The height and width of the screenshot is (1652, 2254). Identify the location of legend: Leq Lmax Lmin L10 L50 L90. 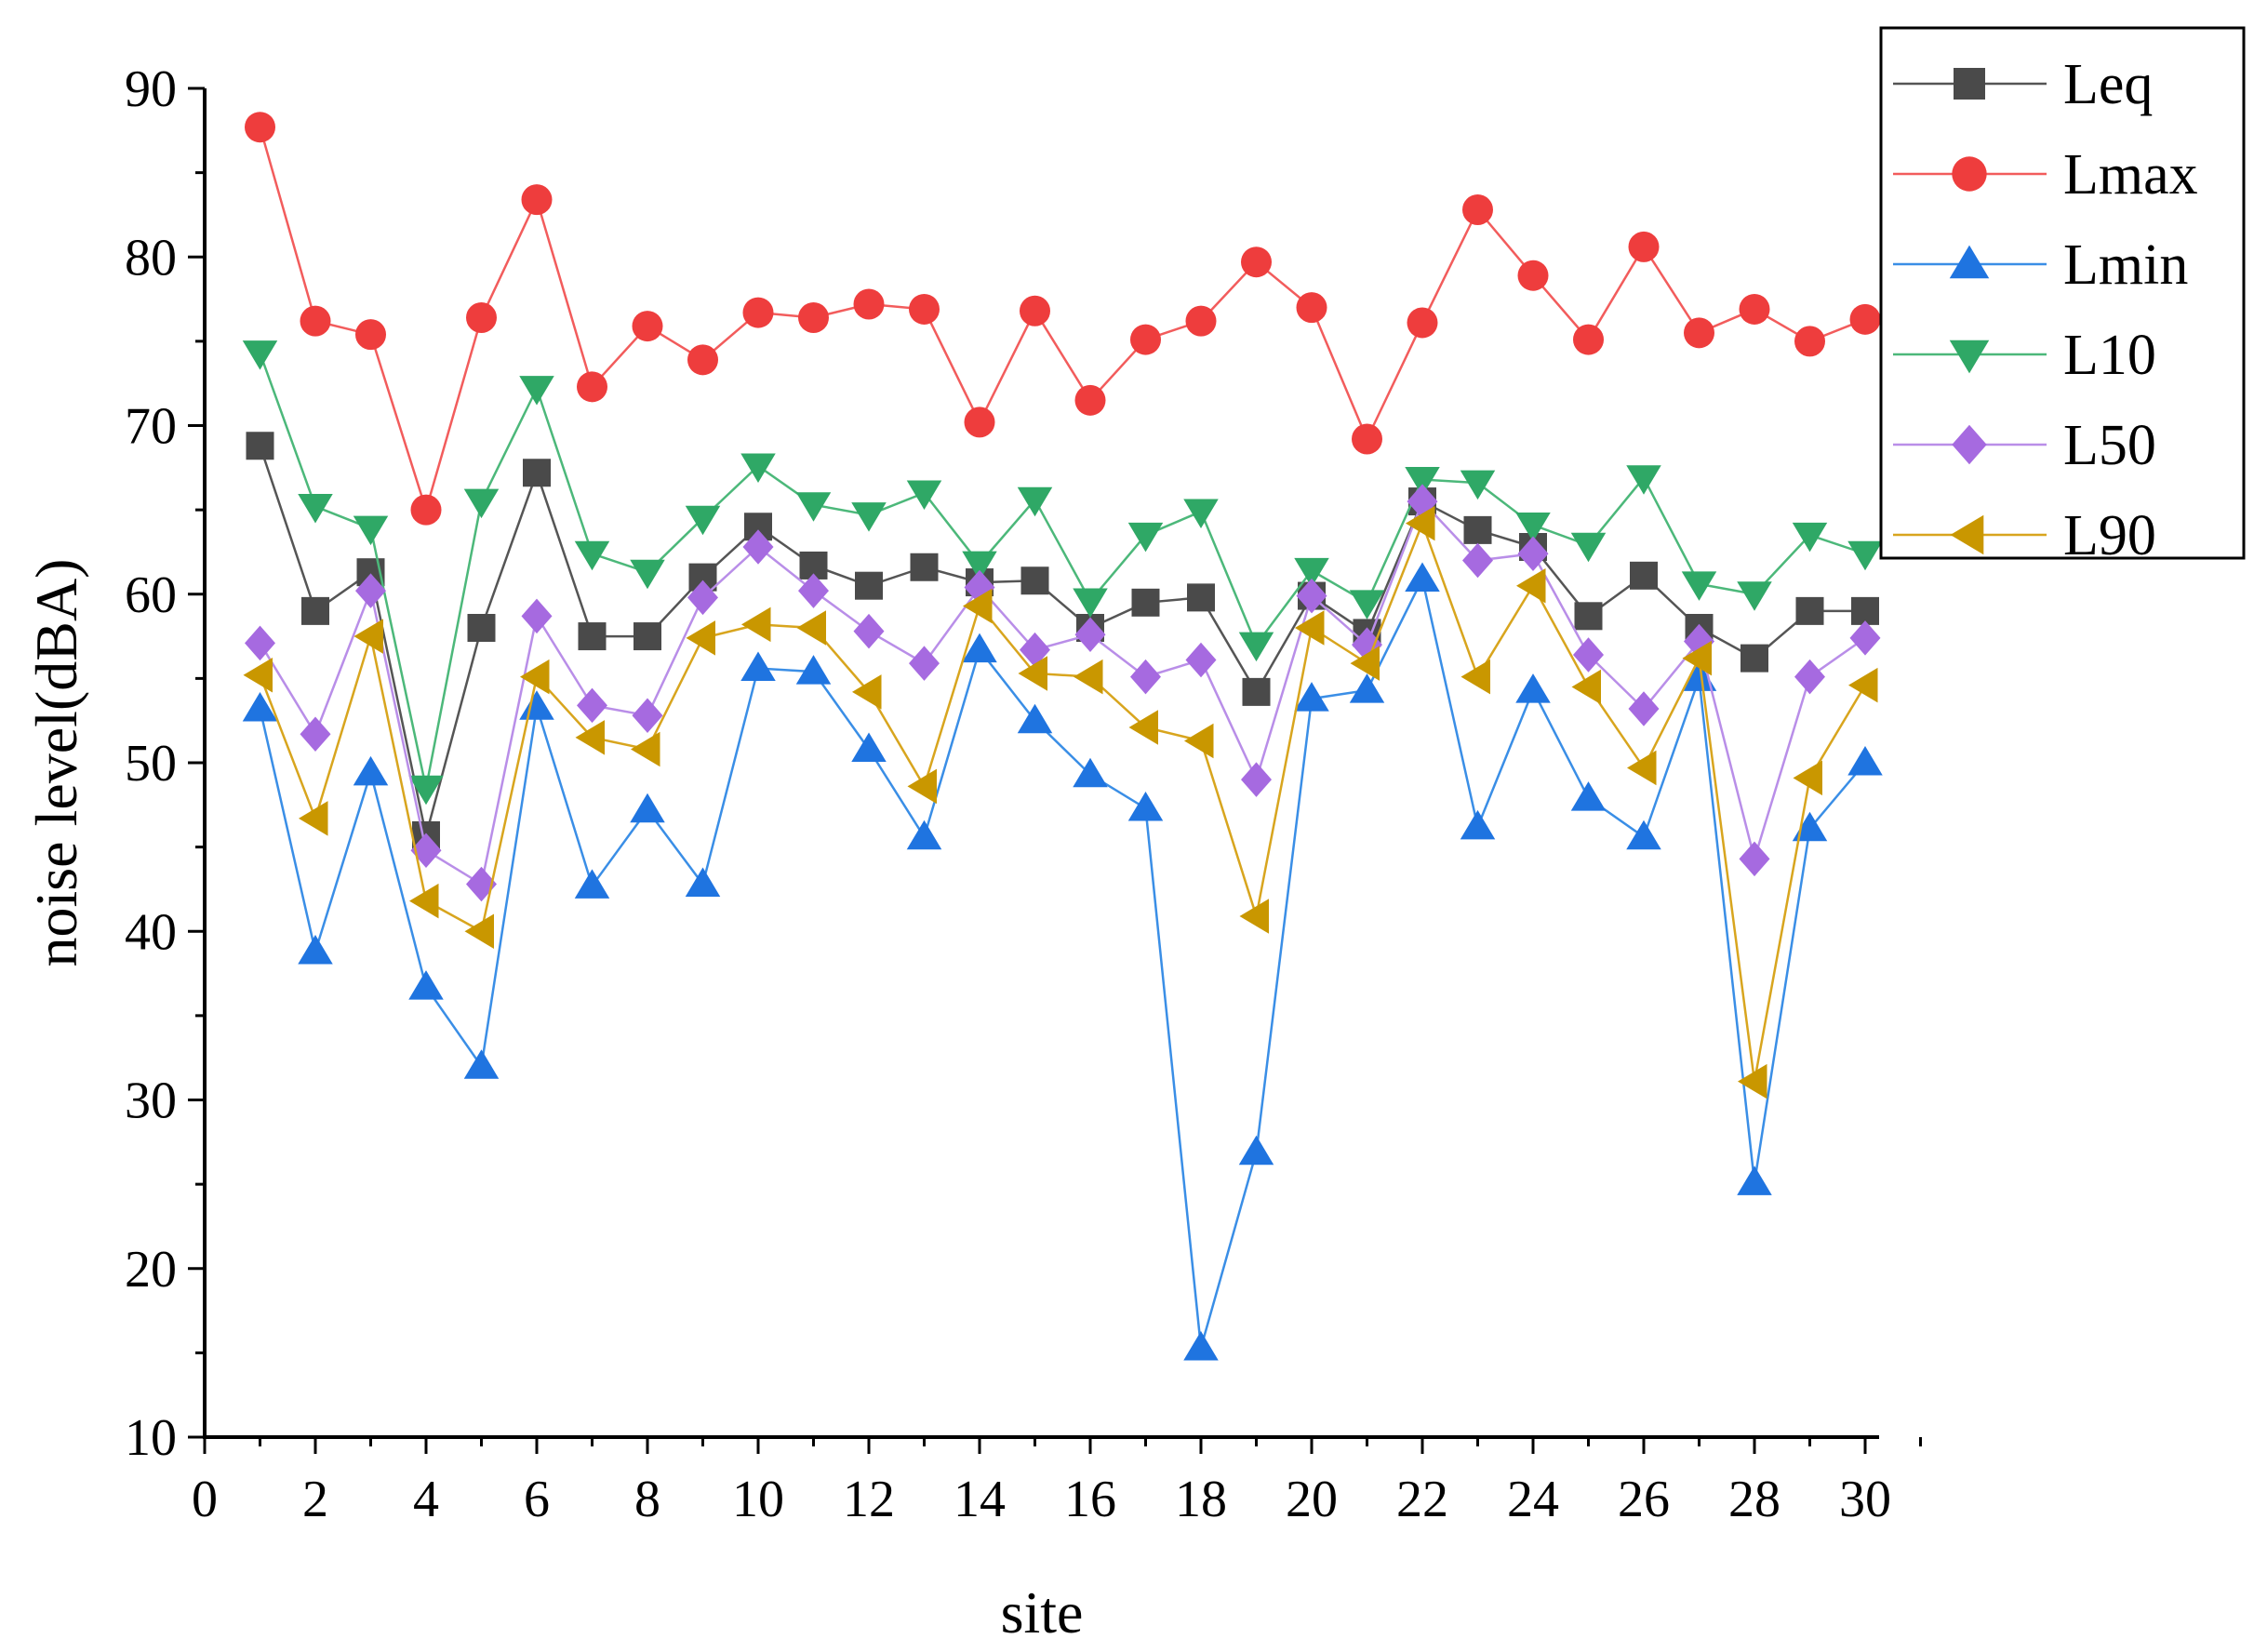
(2062, 296).